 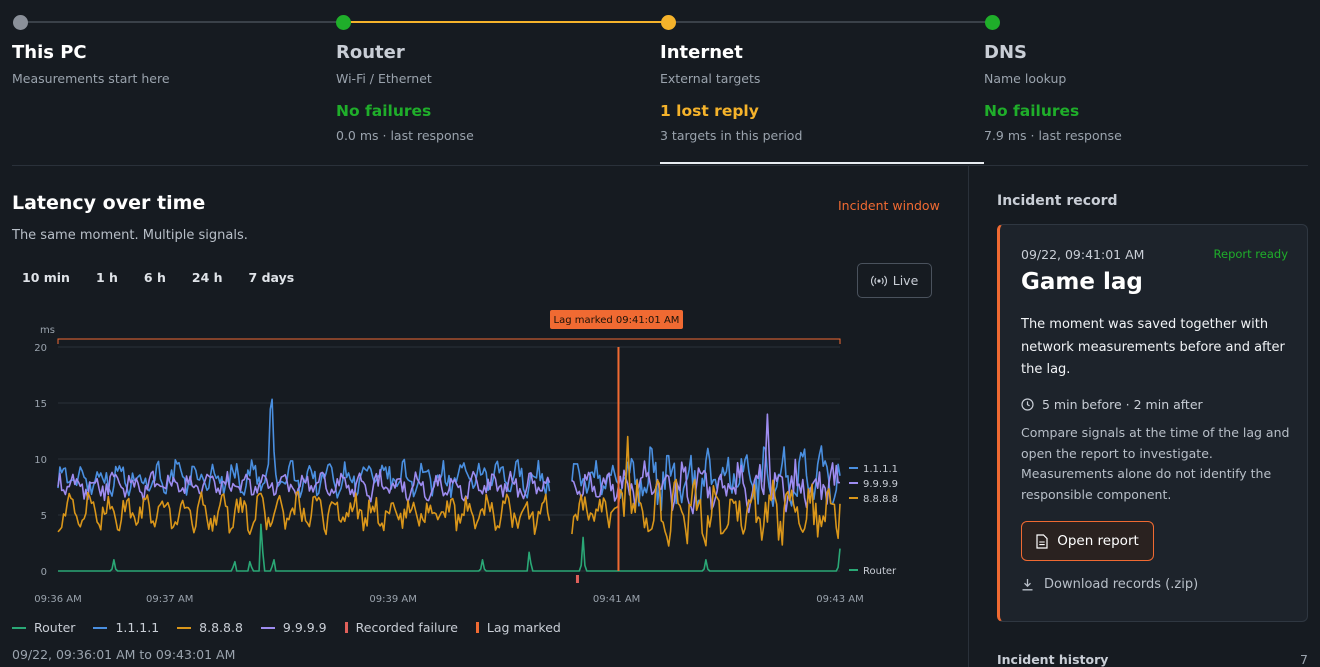 What do you see at coordinates (1005, 52) in the screenshot?
I see `step-title: DNS` at bounding box center [1005, 52].